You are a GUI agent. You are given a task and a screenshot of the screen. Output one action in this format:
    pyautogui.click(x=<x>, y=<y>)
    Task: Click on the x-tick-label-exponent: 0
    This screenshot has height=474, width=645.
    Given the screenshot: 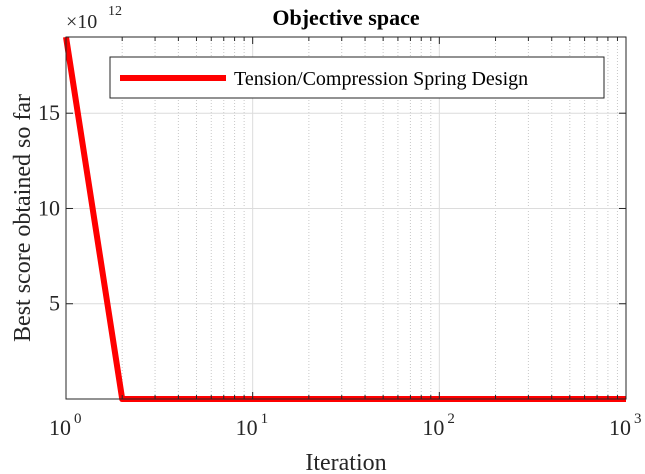 What is the action you would take?
    pyautogui.click(x=78, y=419)
    